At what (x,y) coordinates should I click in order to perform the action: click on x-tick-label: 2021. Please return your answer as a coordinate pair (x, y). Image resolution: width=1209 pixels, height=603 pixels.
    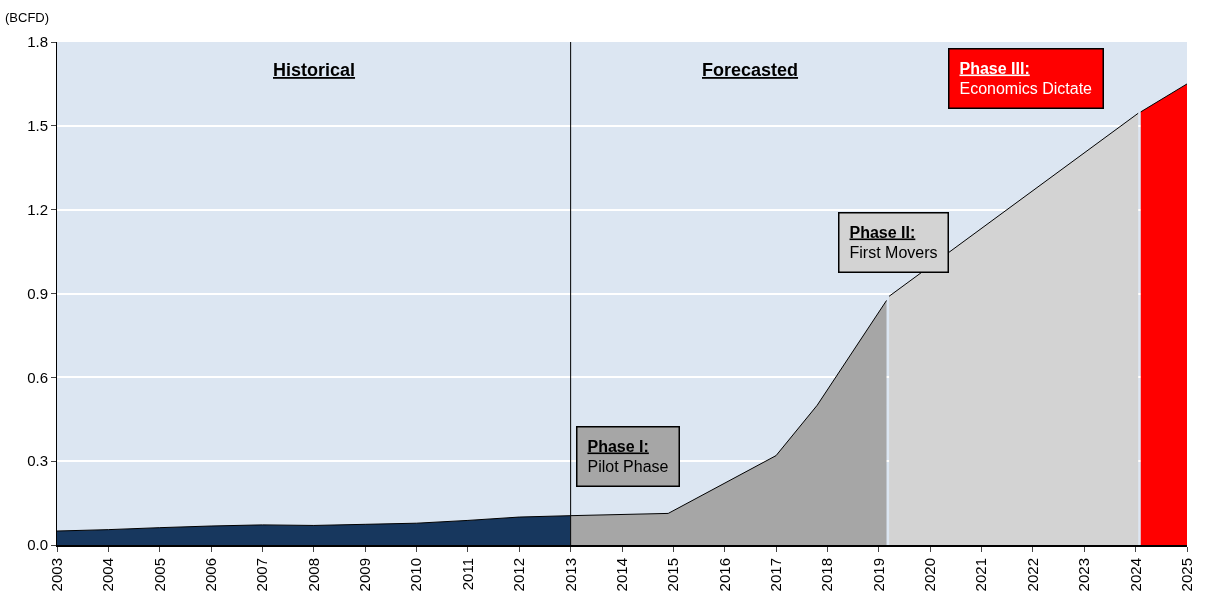
    Looking at the image, I should click on (981, 575).